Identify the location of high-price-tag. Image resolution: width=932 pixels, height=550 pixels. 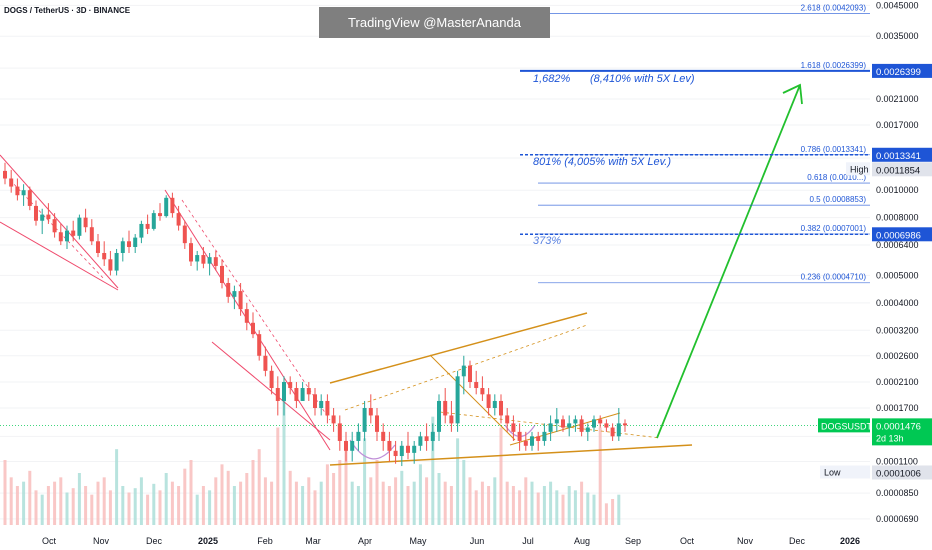
(902, 169).